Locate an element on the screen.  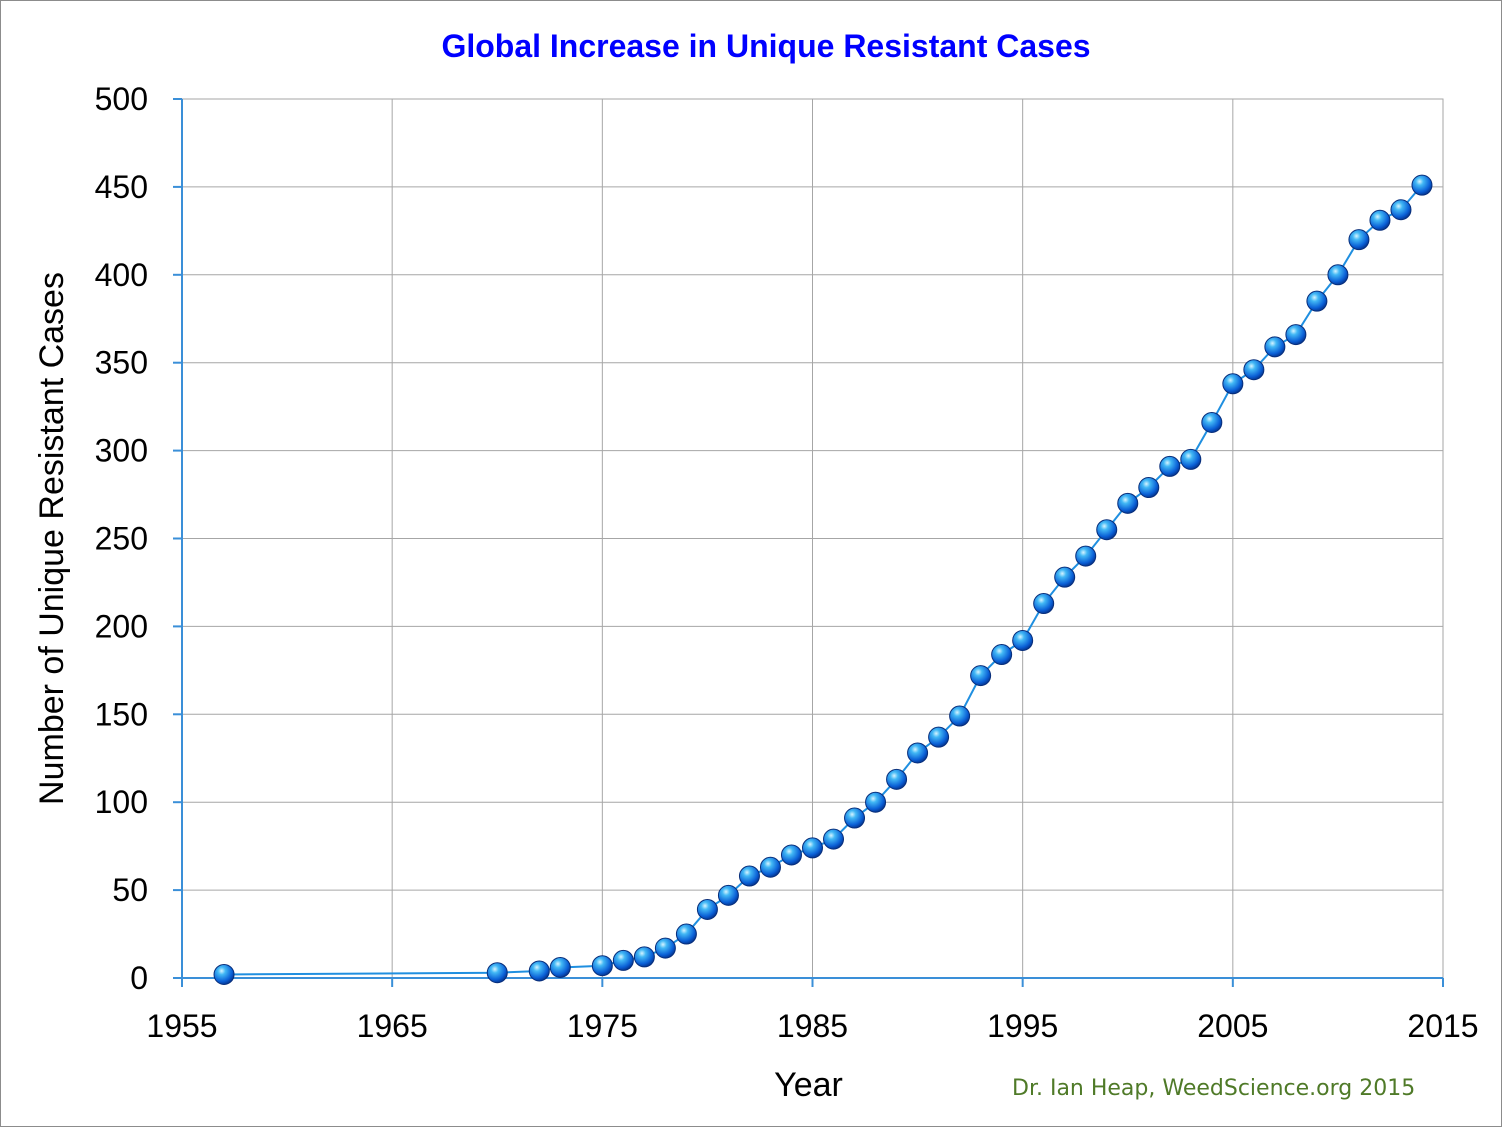
credit-text: Dr. Ian Heap, WeedScience.org 2015 is located at coordinates (1214, 1088).